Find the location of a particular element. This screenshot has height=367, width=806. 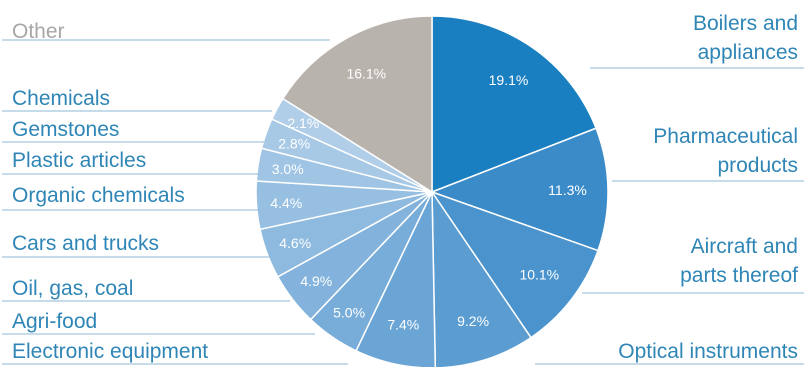

category-label: Boilers and is located at coordinates (745, 23).